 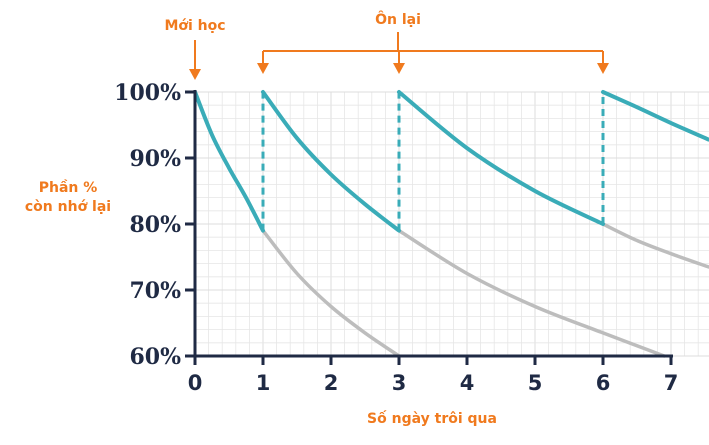 I want to click on y-tick-label: 60%, so click(x=155, y=357).